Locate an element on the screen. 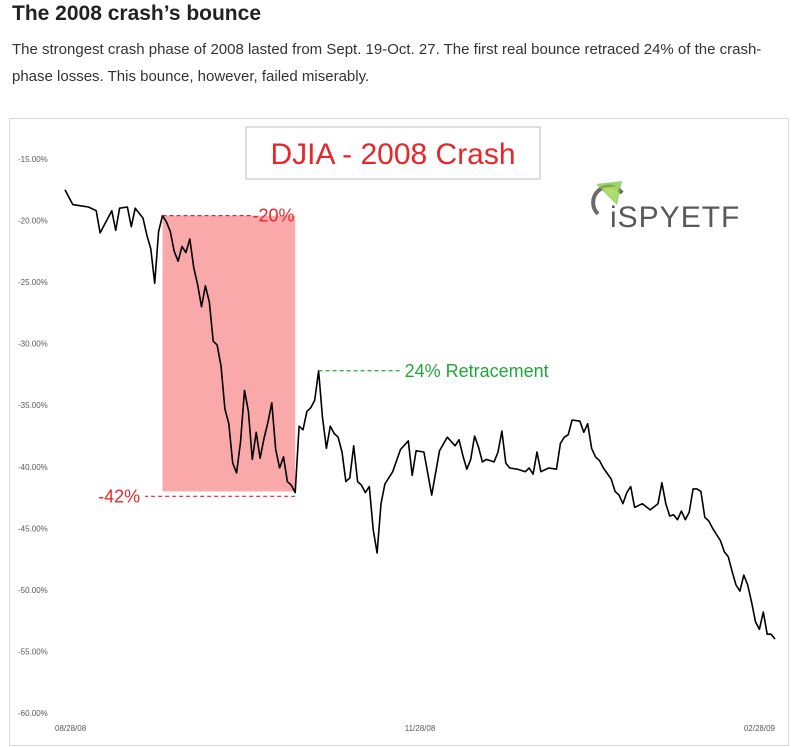  chart-title-box: DJIA - 2008 Crash is located at coordinates (393, 153).